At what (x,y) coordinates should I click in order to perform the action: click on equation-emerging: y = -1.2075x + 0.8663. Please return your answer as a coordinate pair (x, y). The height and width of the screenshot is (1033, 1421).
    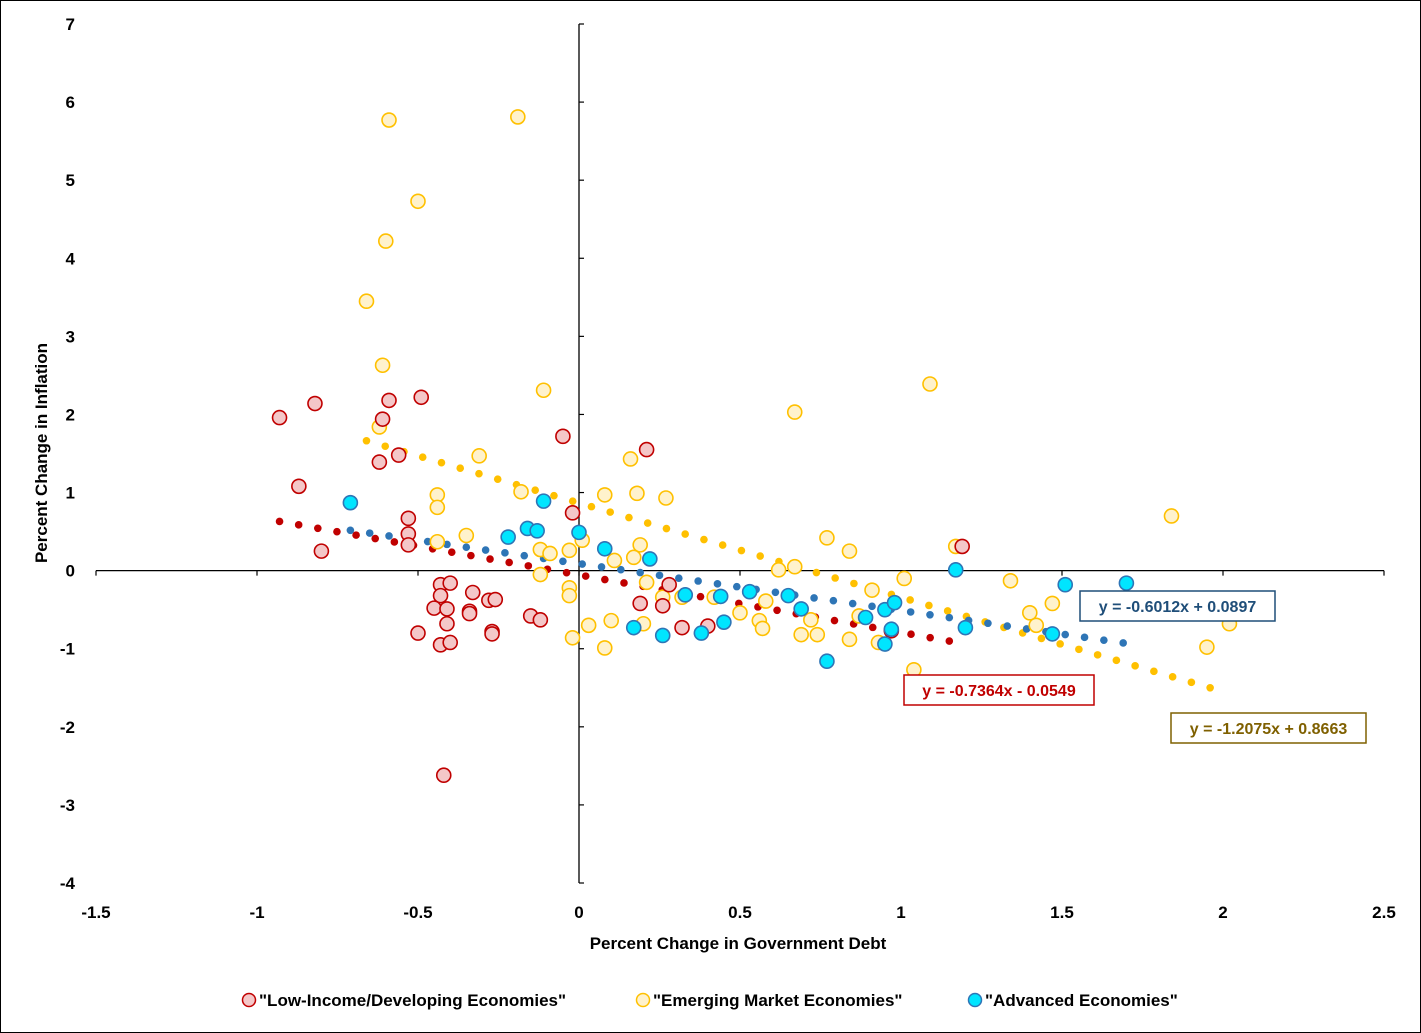
    Looking at the image, I should click on (1269, 729).